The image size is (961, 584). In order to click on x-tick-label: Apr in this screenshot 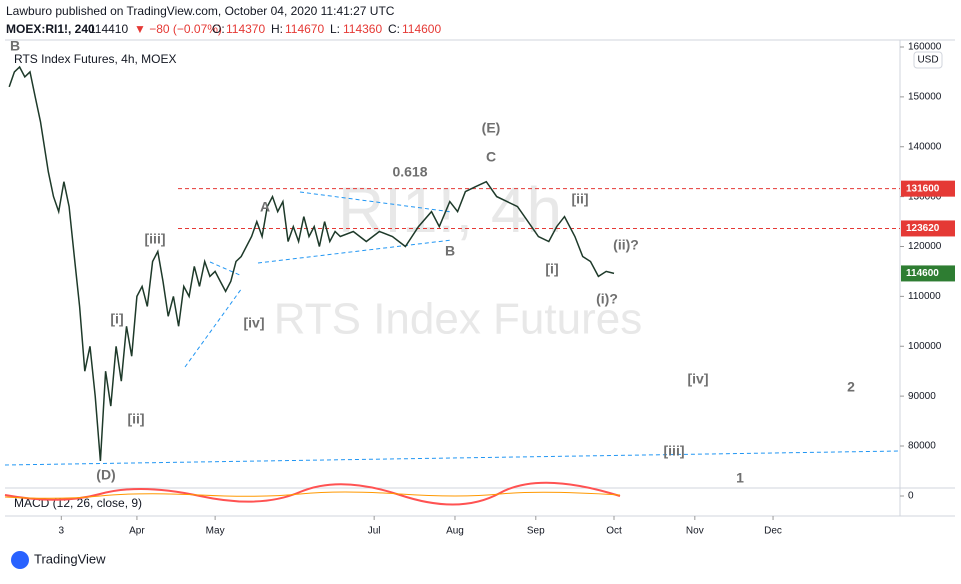, I will do `click(137, 531)`.